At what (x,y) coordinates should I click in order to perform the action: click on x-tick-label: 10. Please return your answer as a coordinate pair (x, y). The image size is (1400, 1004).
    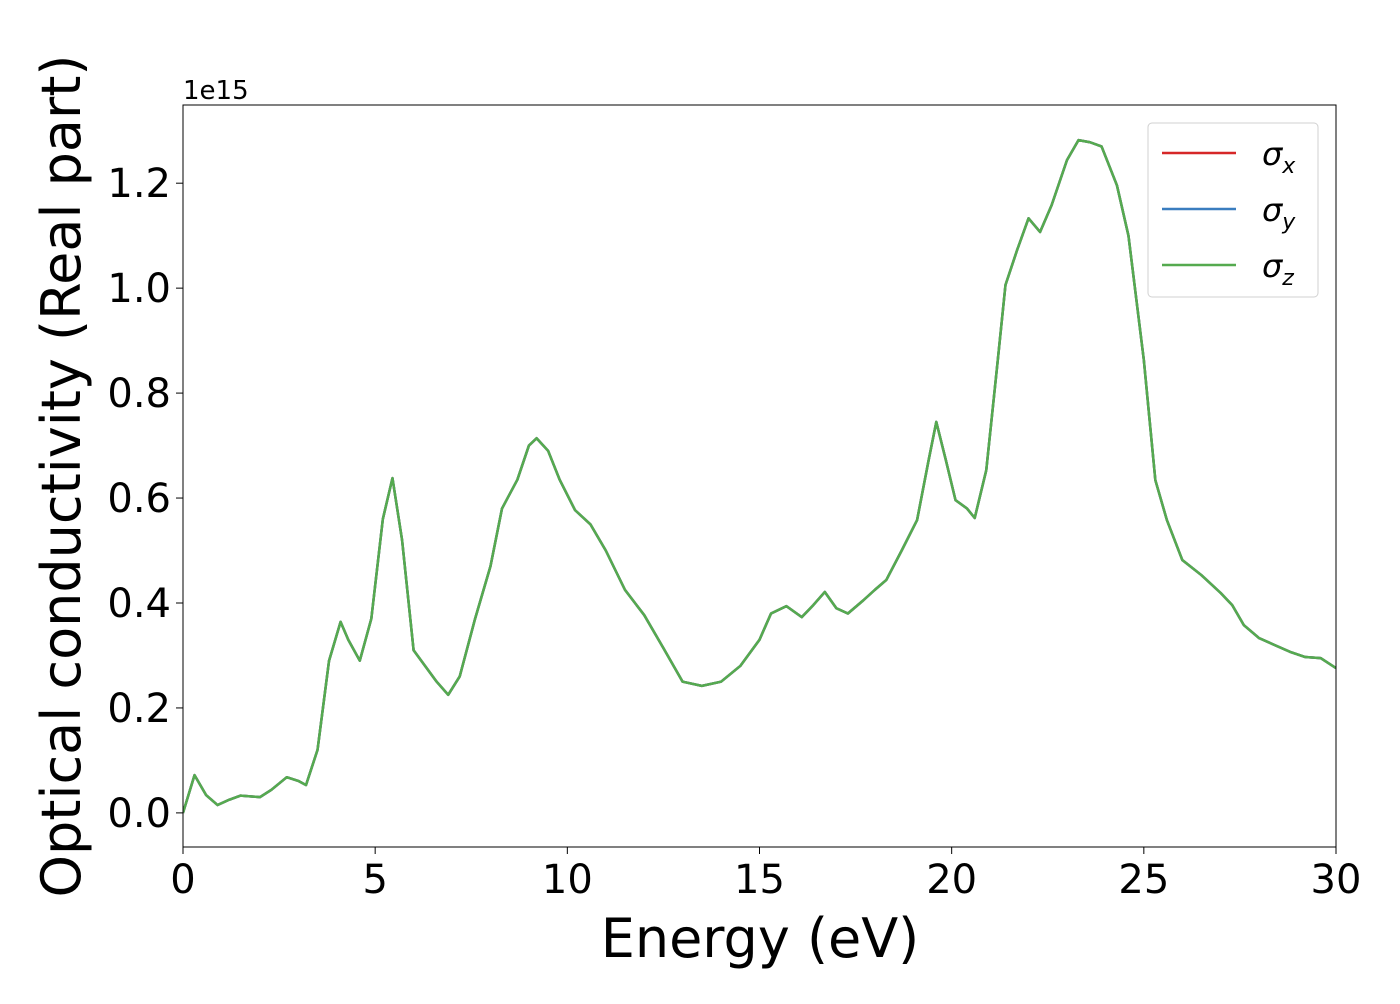
    Looking at the image, I should click on (567, 880).